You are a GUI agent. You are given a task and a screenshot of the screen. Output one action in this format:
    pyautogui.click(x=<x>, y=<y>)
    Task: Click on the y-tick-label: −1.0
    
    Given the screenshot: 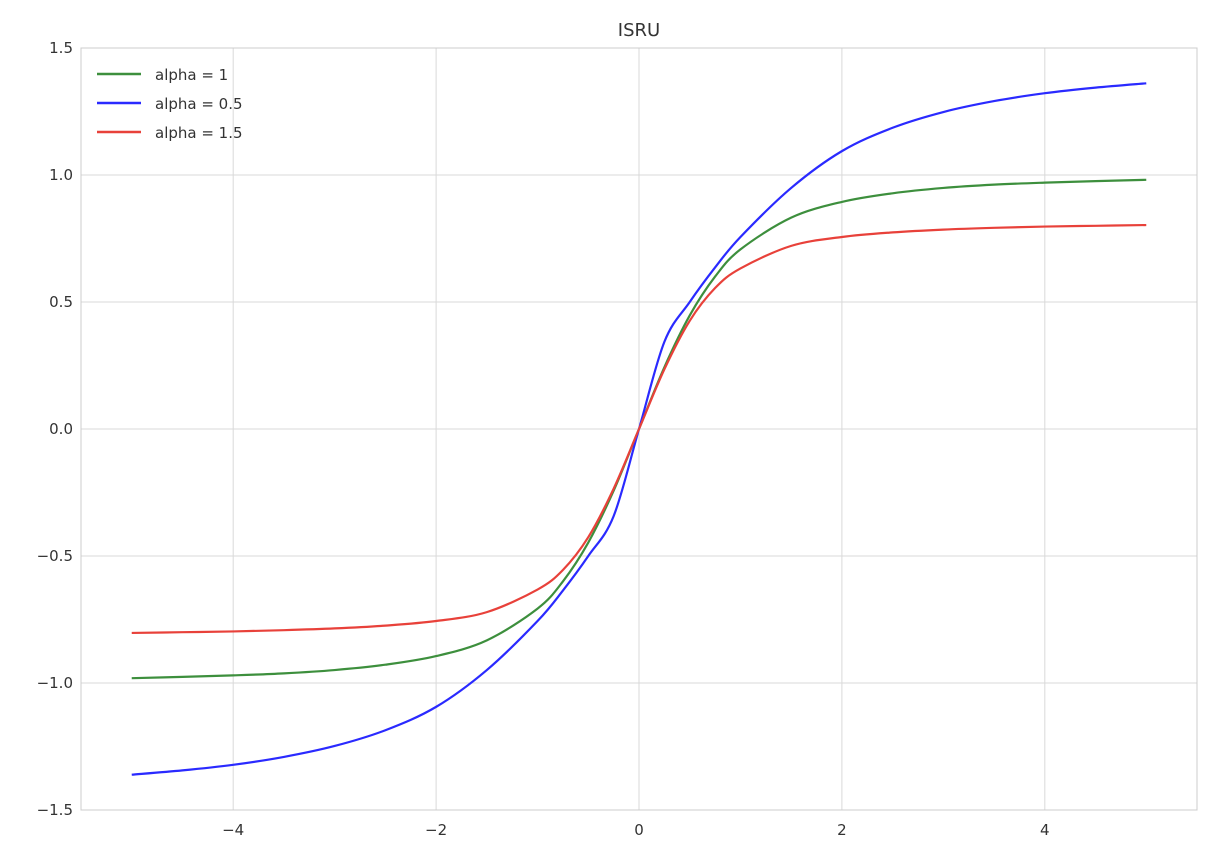 What is the action you would take?
    pyautogui.click(x=55, y=683)
    